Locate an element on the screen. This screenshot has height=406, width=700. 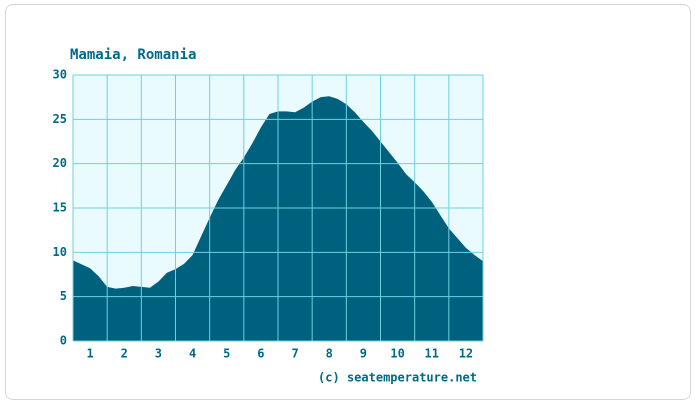
x-tick-label: 2 is located at coordinates (124, 354).